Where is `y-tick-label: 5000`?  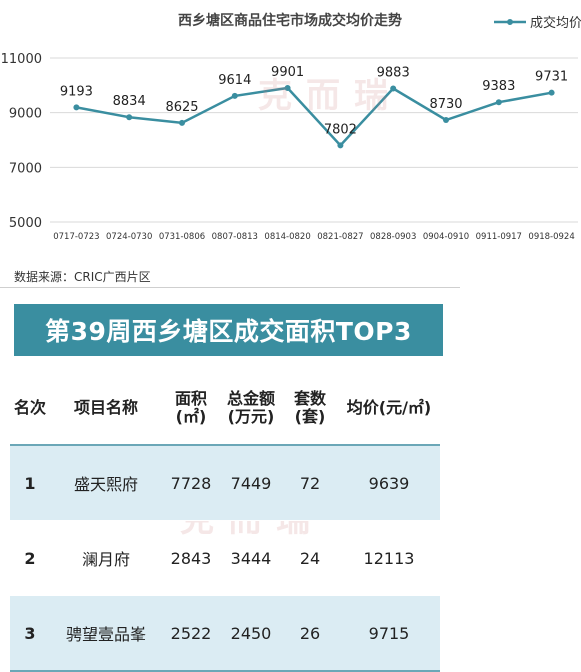
y-tick-label: 5000 is located at coordinates (25, 223).